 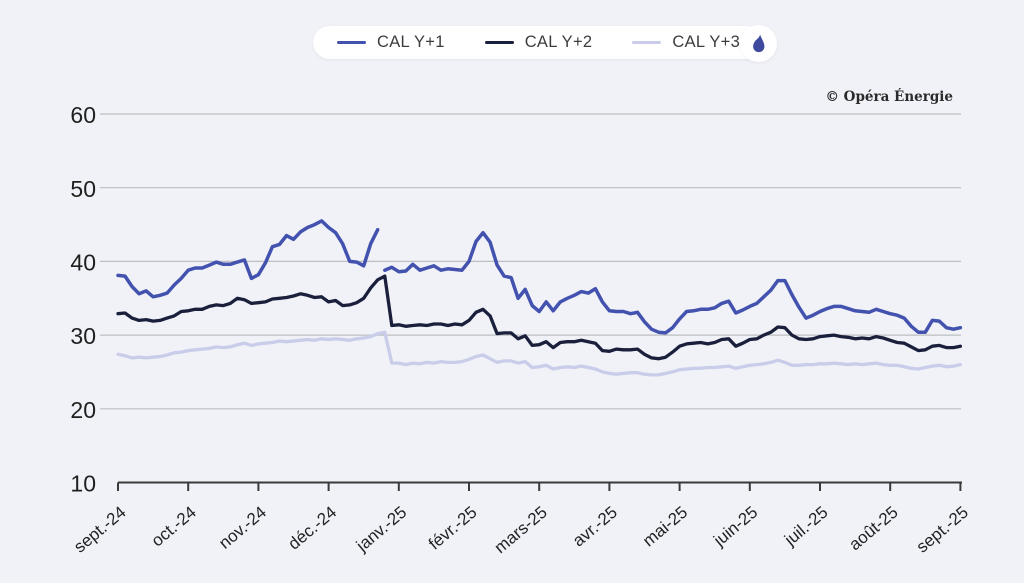 I want to click on x-axis-label-juil.-25: juil.-25, so click(x=805, y=526).